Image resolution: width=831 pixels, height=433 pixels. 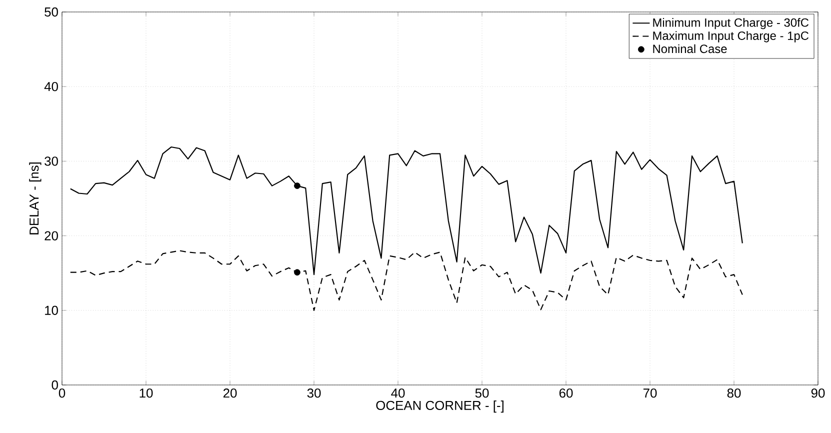 I want to click on y-tick-label: 10, so click(x=51, y=310).